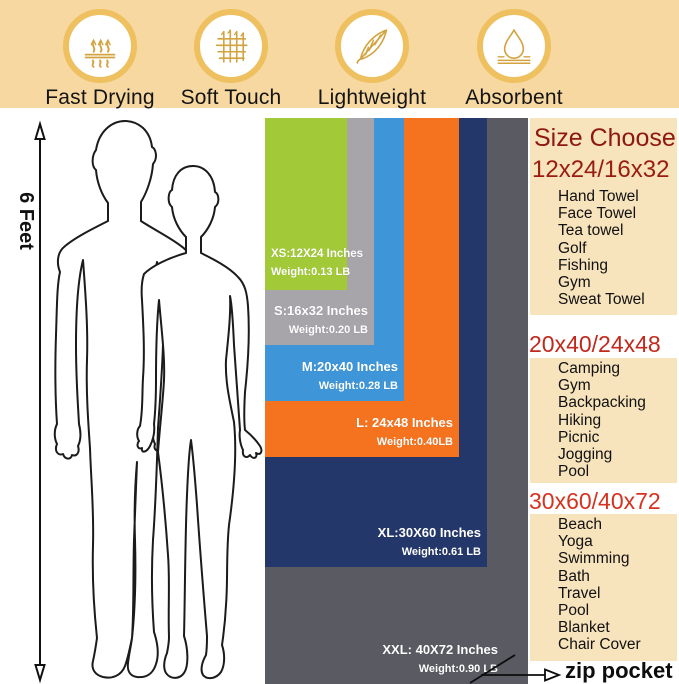 Image resolution: width=679 pixels, height=684 pixels. What do you see at coordinates (597, 214) in the screenshot?
I see `size-use-item: Face Towel` at bounding box center [597, 214].